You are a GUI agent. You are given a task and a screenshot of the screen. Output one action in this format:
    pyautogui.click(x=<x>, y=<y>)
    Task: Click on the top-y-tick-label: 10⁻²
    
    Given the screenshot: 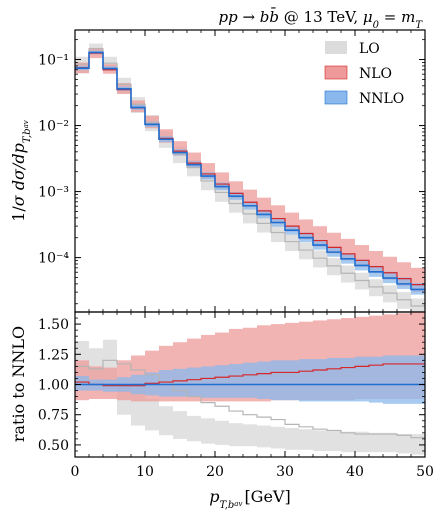 What is the action you would take?
    pyautogui.click(x=53, y=127)
    